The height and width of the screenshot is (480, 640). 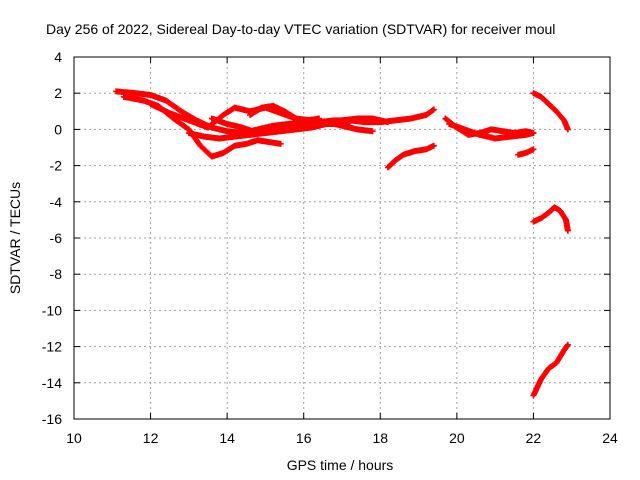 What do you see at coordinates (534, 438) in the screenshot?
I see `x-tick-label: 22` at bounding box center [534, 438].